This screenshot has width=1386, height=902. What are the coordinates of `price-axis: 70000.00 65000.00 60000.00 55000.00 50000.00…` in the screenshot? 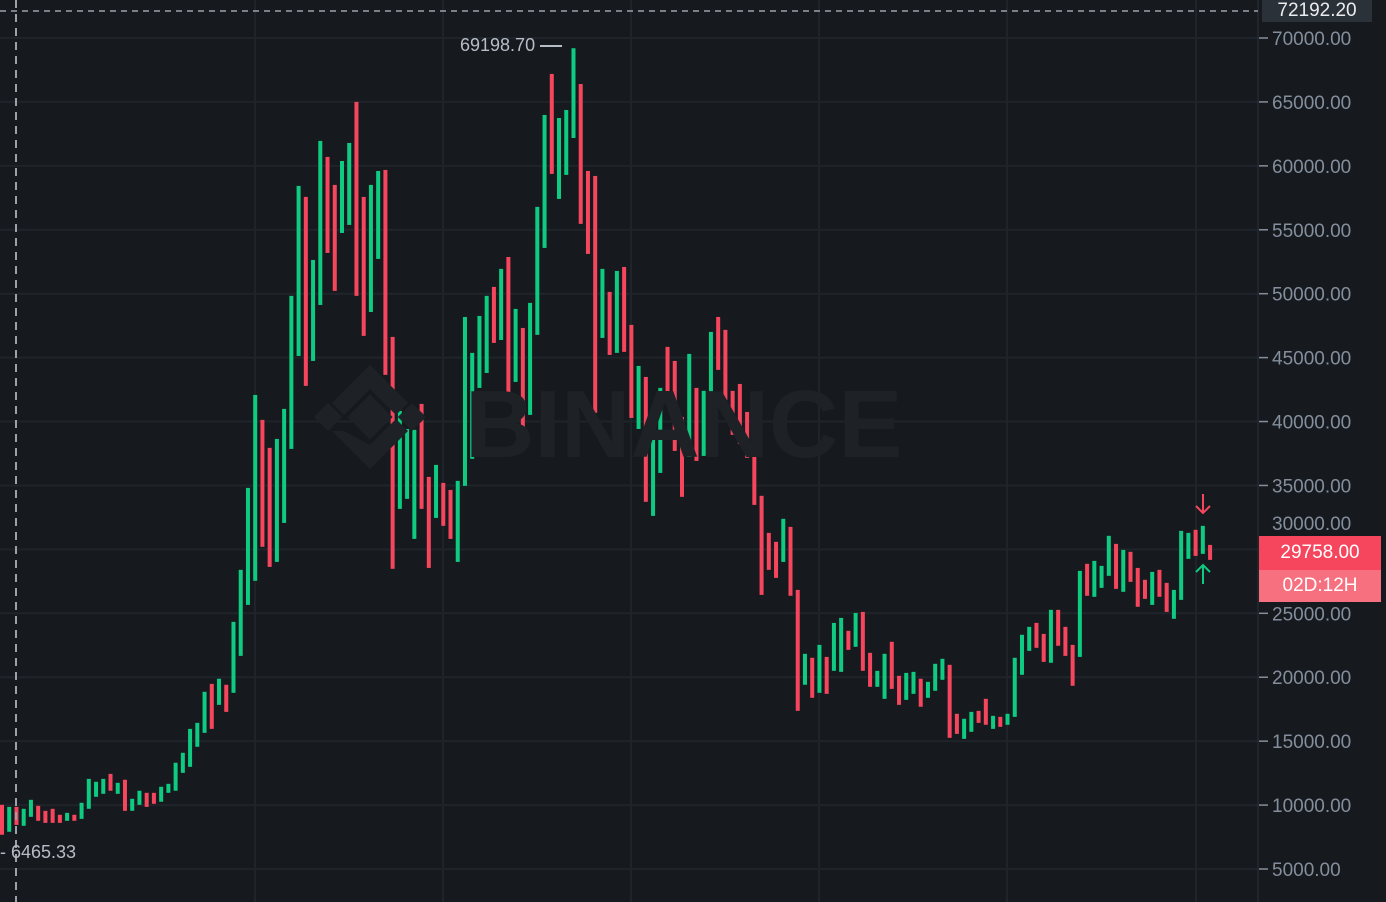 It's located at (1304, 451).